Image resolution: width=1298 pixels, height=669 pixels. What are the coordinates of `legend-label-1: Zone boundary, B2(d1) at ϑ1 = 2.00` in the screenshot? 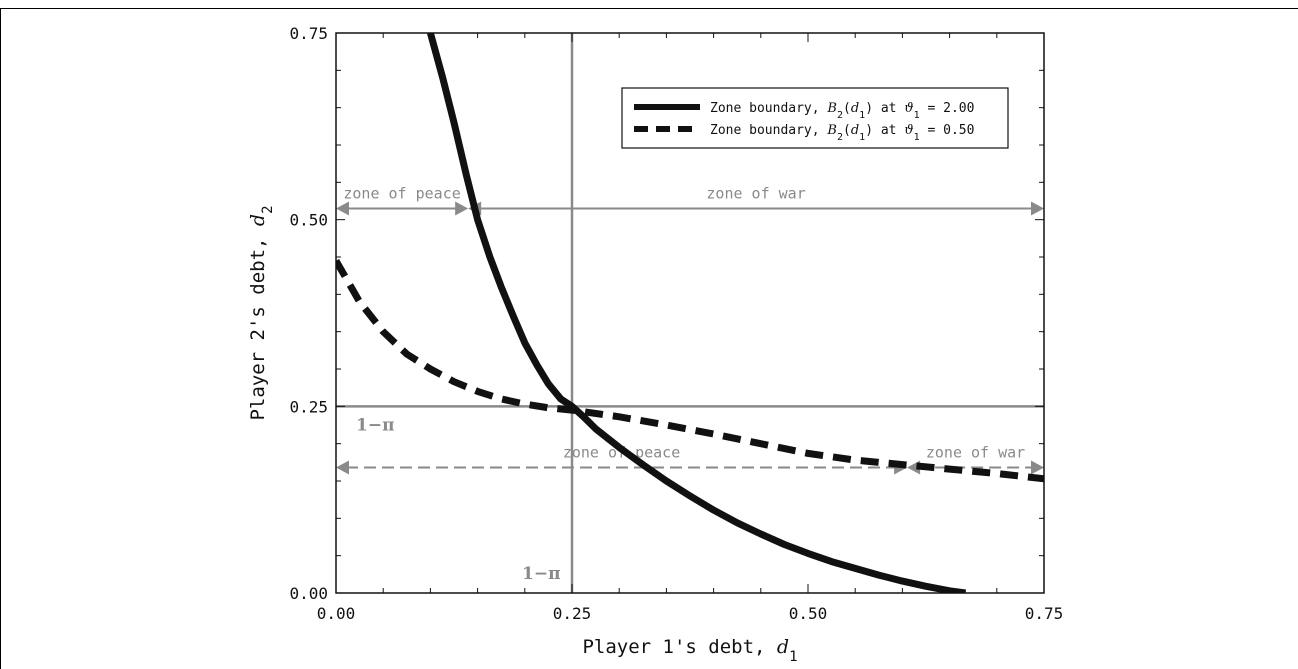 It's located at (842, 111).